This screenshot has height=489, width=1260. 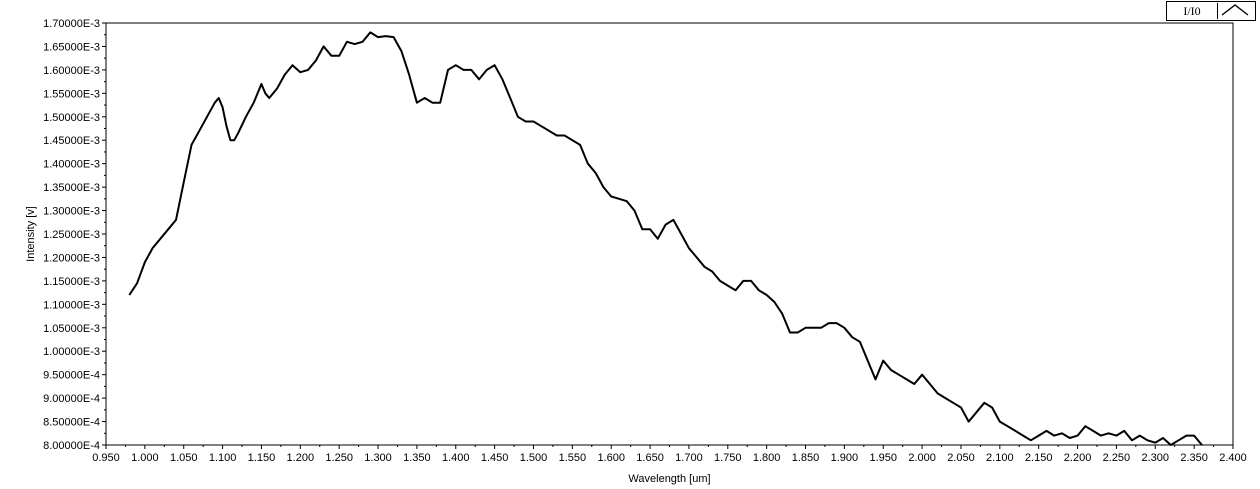 What do you see at coordinates (262, 458) in the screenshot?
I see `x-tick-label: 1.150` at bounding box center [262, 458].